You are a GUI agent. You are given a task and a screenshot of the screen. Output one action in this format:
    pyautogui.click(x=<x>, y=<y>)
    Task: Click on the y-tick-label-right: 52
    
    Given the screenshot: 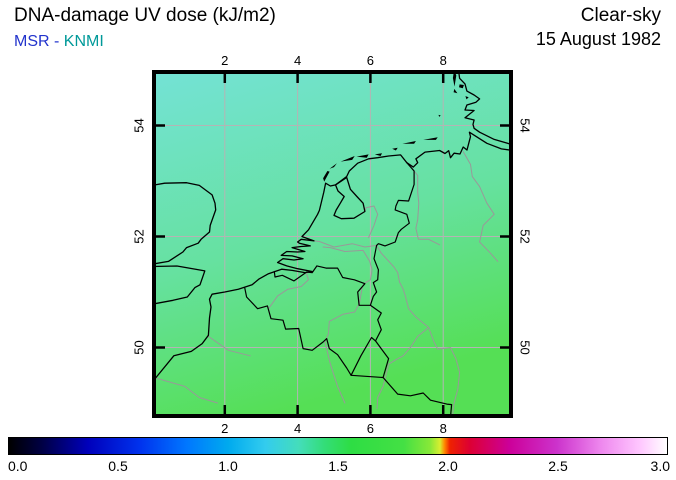 What is the action you would take?
    pyautogui.click(x=525, y=236)
    